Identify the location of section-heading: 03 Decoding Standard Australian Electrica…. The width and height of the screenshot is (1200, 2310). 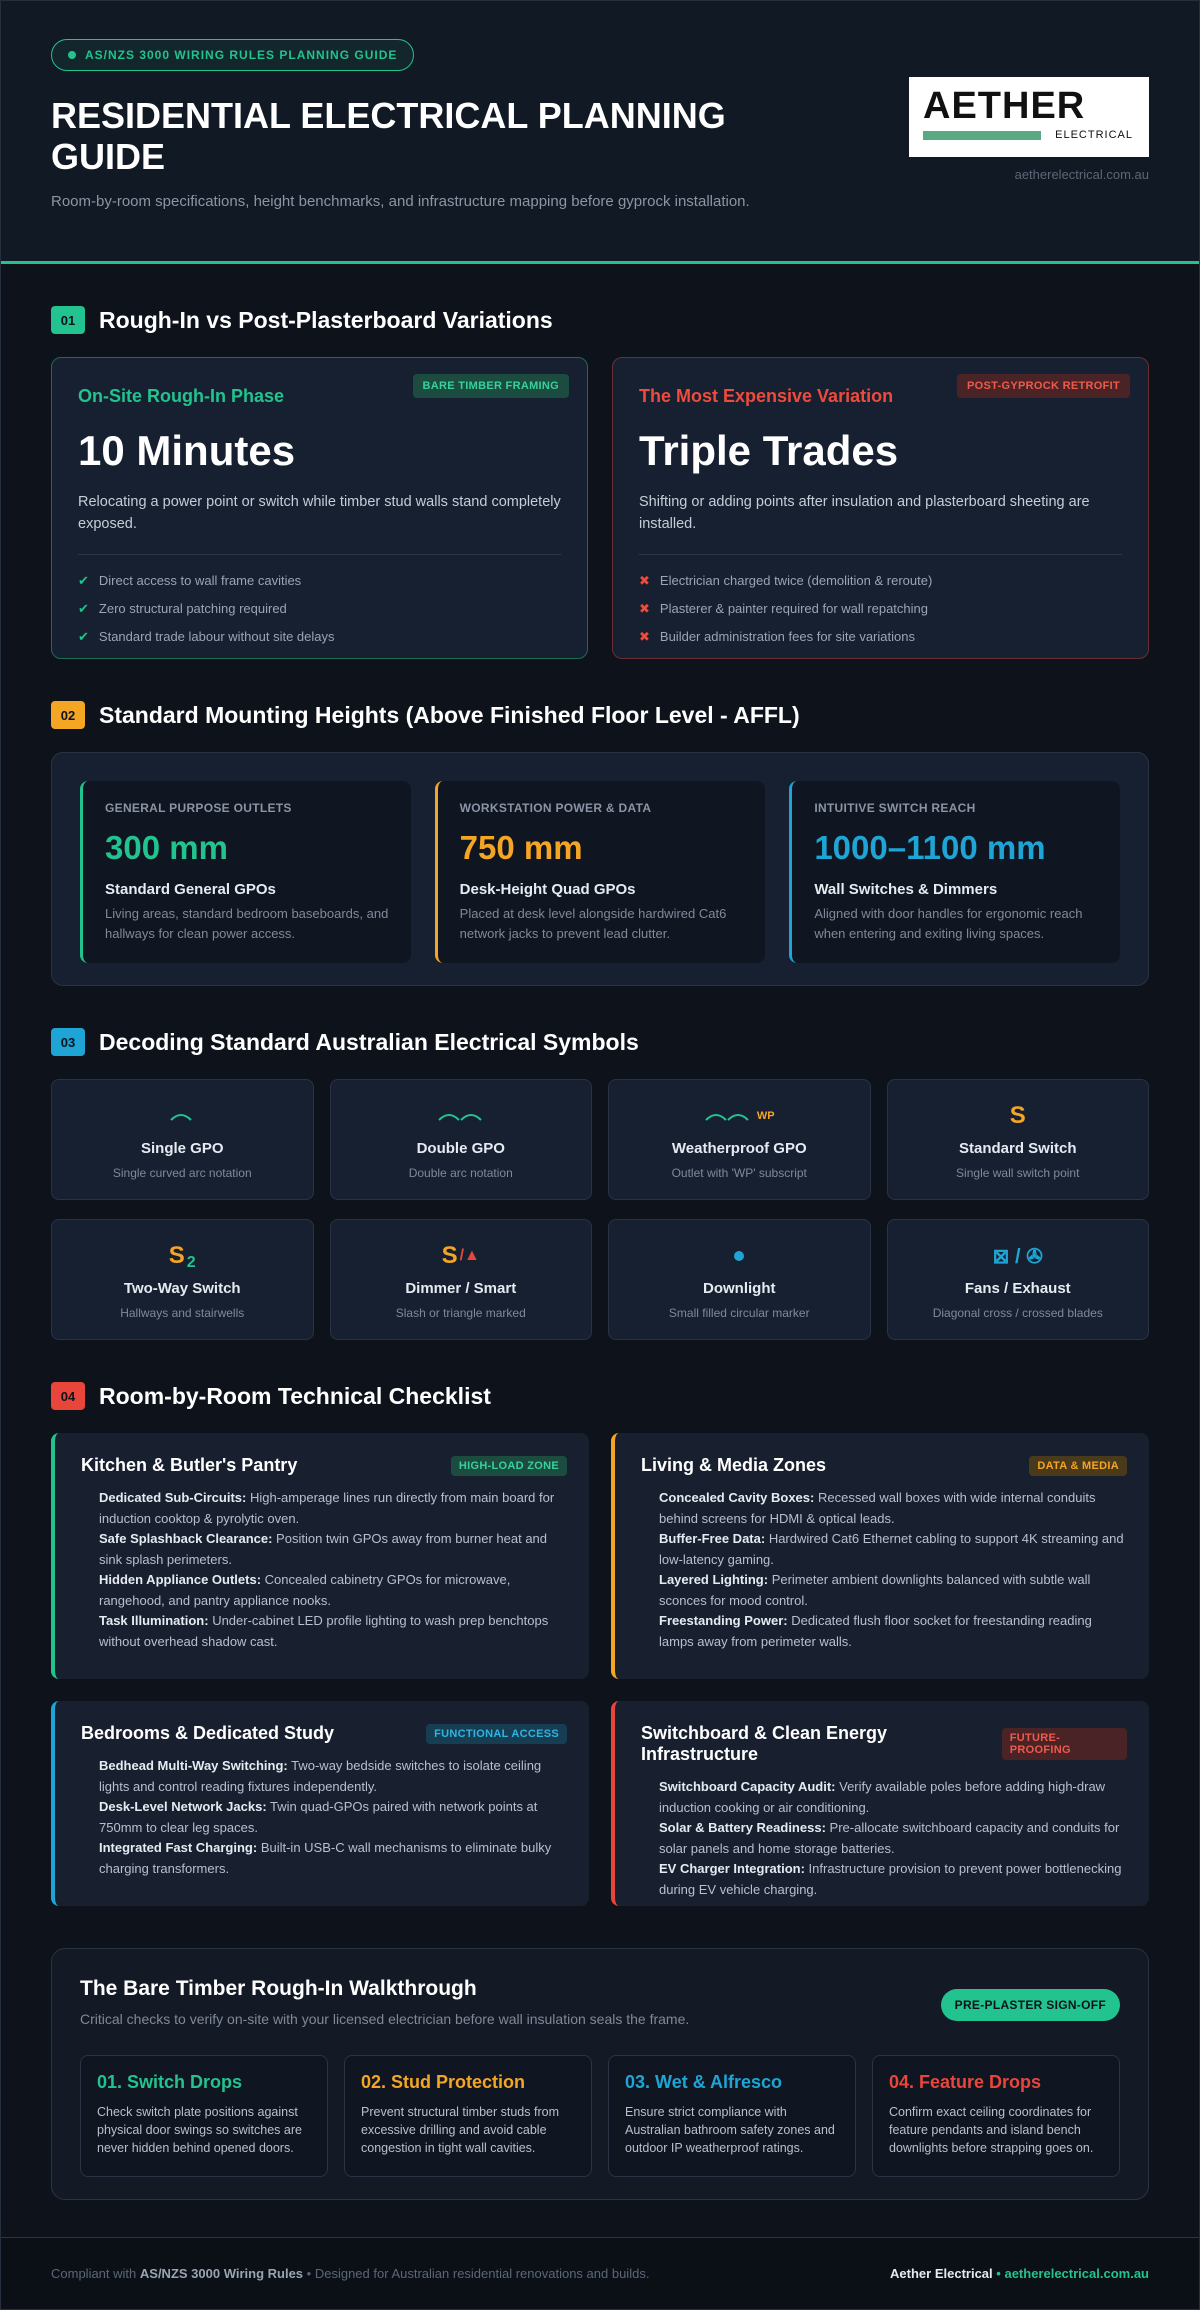
(600, 1042).